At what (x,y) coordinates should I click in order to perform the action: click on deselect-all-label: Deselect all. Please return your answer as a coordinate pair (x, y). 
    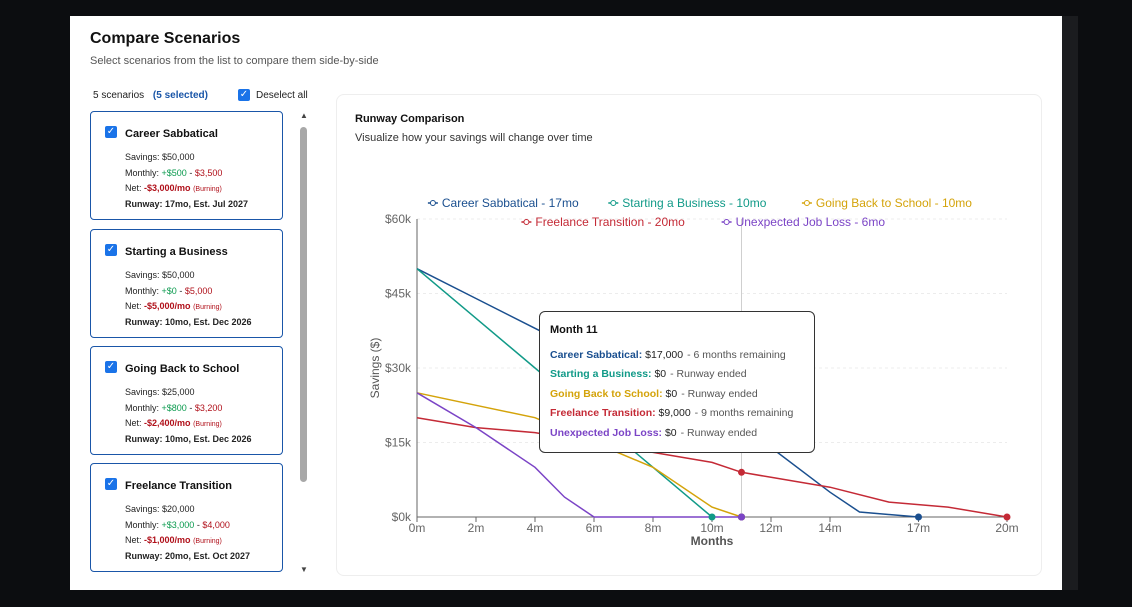
    Looking at the image, I should click on (282, 95).